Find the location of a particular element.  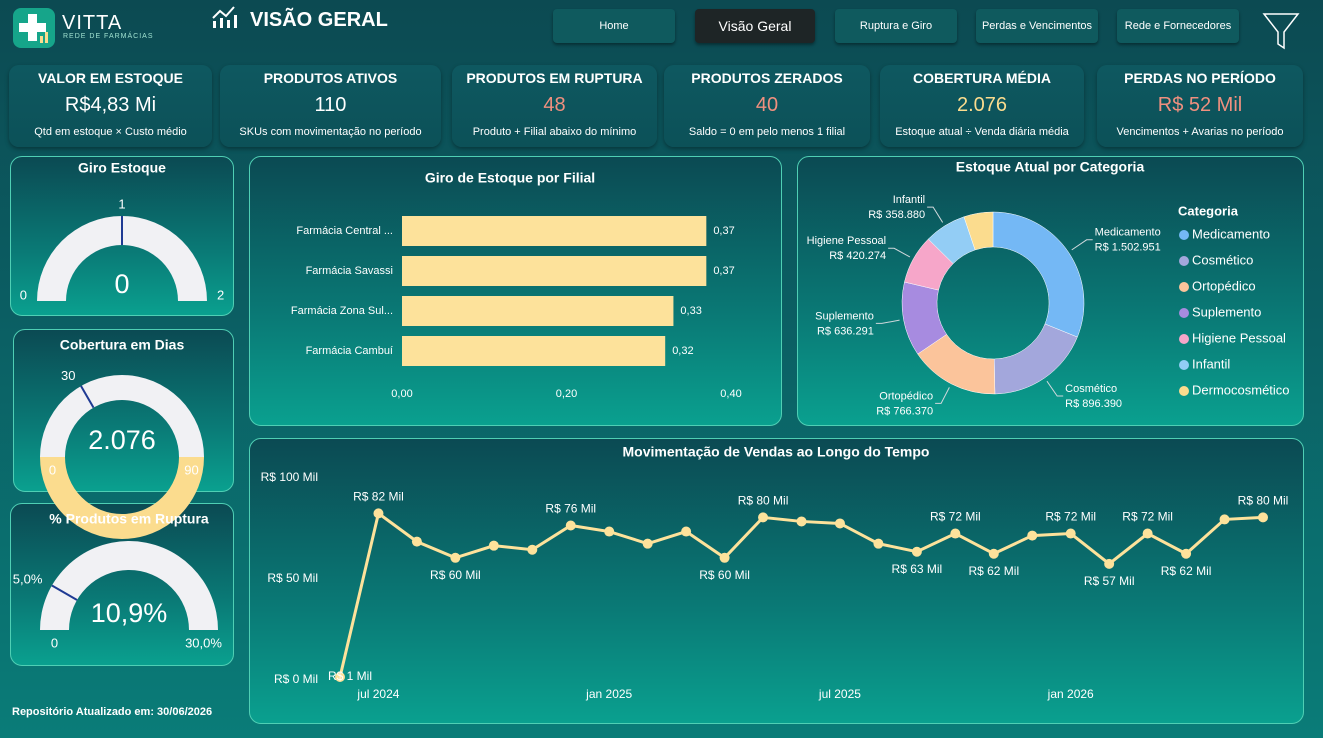

kpi-title: PERDAS NO PERÍODO is located at coordinates (1200, 78).